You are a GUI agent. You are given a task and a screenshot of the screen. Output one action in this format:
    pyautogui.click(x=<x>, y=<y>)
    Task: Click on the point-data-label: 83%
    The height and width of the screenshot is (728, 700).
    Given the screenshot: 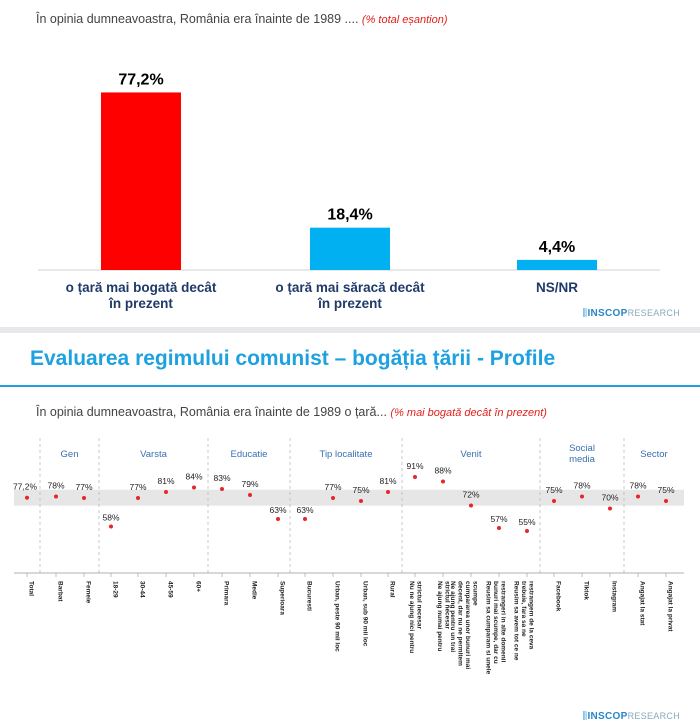 What is the action you would take?
    pyautogui.click(x=221, y=478)
    